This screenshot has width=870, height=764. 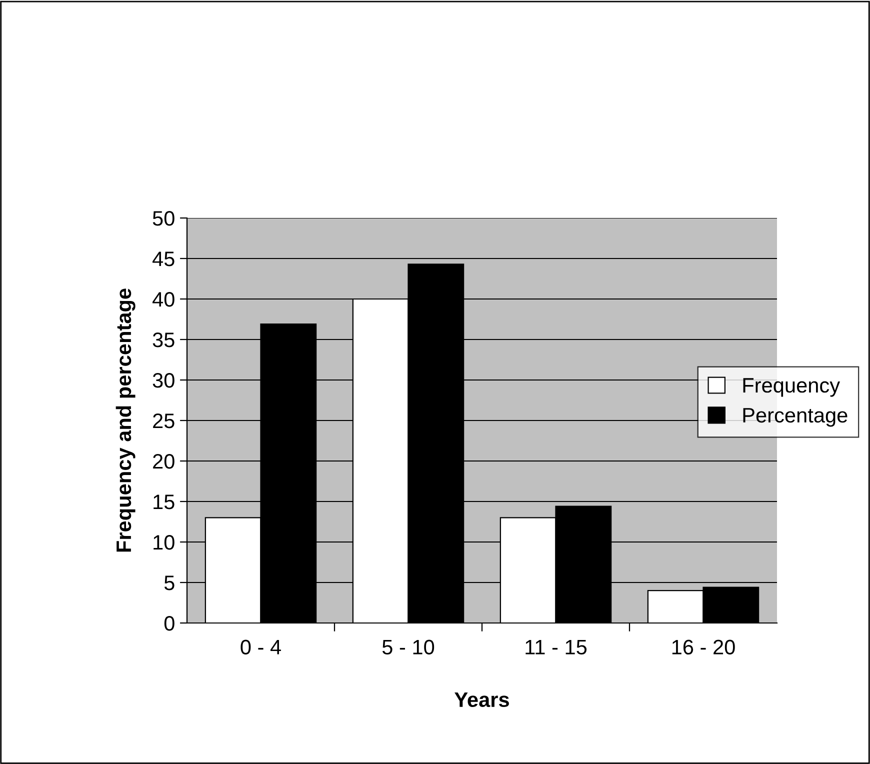 I want to click on x-tick-label: 16 - 20, so click(x=703, y=647).